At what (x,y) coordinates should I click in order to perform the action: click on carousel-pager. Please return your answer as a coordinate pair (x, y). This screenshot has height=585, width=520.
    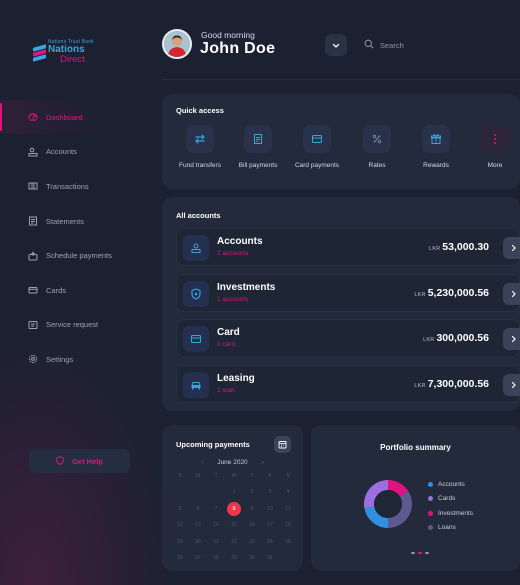
    Looking at the image, I should click on (420, 553).